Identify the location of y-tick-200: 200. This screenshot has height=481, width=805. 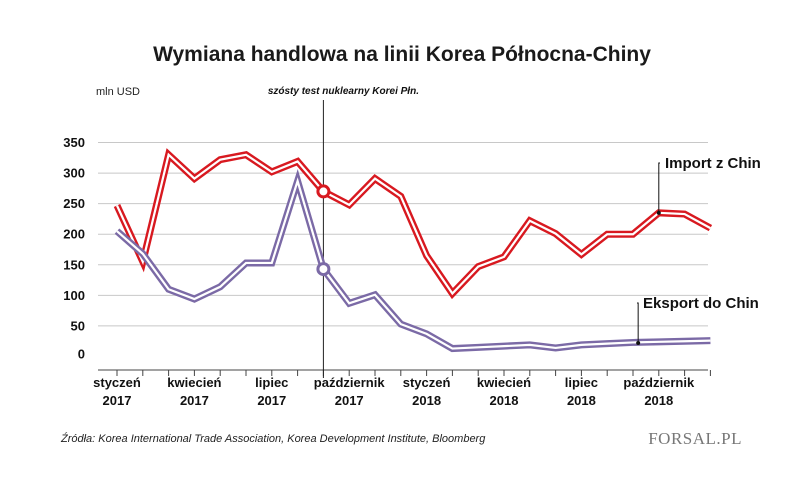
(74, 234).